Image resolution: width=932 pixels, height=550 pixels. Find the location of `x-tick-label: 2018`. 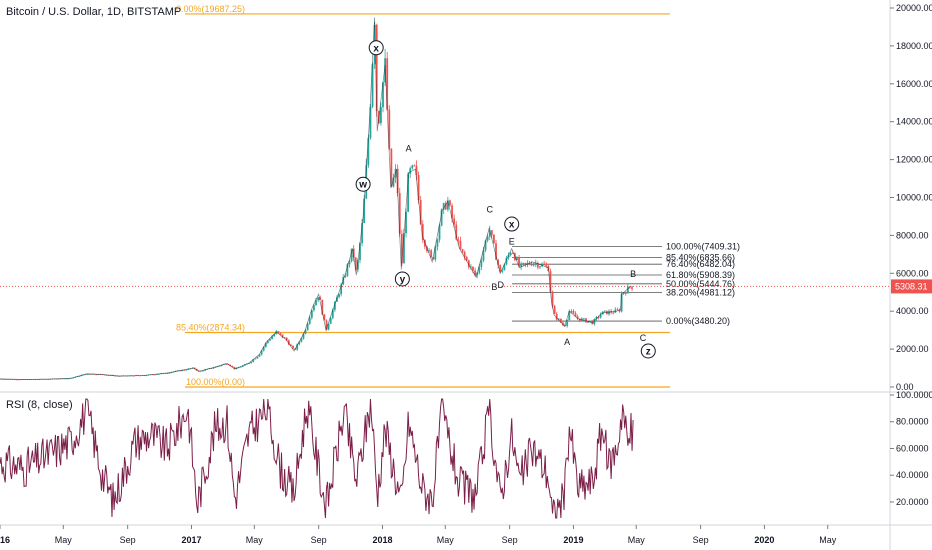

x-tick-label: 2018 is located at coordinates (382, 540).